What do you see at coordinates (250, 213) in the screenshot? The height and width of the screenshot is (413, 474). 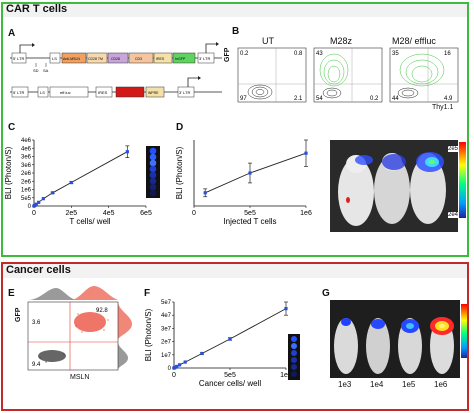 I see `d-xtick-label-1: 5e5` at bounding box center [250, 213].